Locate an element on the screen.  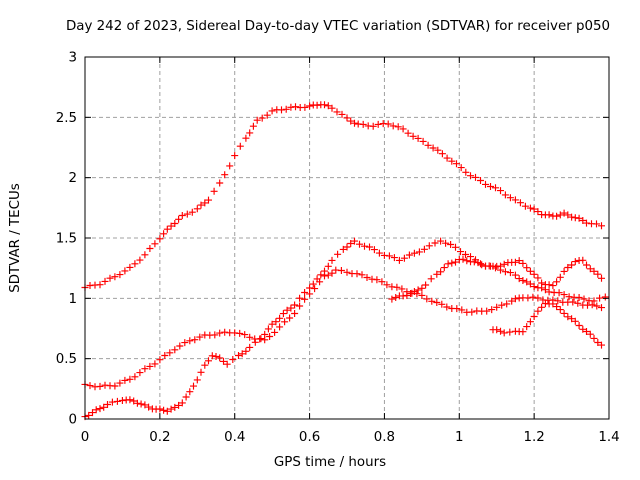
x-tick-label: 1.4 is located at coordinates (608, 437).